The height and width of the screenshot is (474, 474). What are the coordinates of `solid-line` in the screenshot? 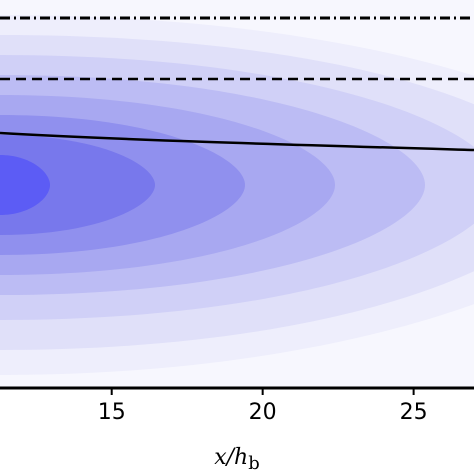 It's located at (237, 141).